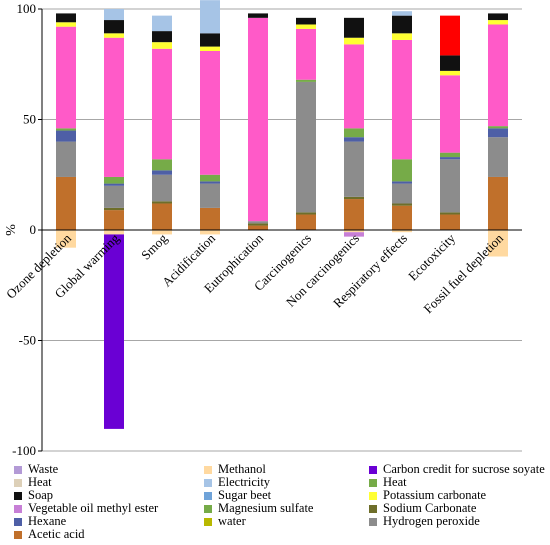 This screenshot has width=550, height=545. I want to click on y-axis-label: %, so click(9, 230).